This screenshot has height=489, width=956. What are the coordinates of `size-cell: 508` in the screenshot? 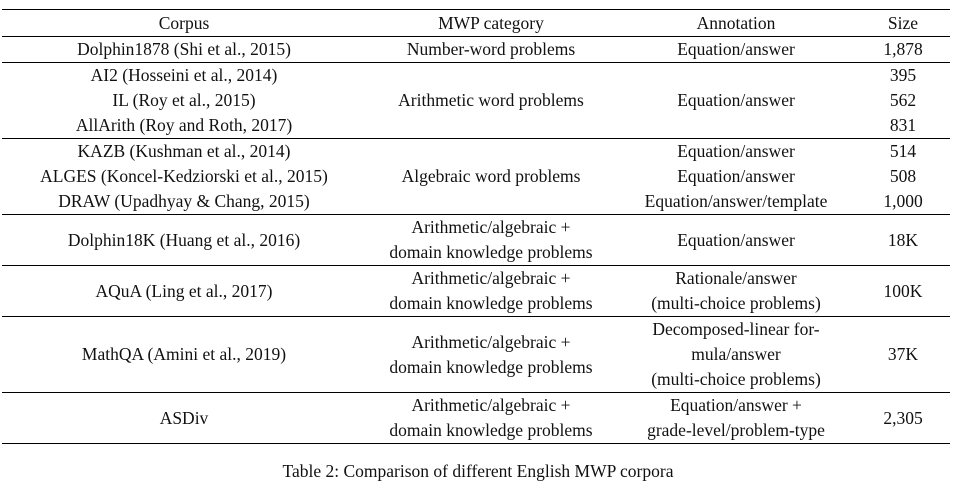 It's located at (903, 176).